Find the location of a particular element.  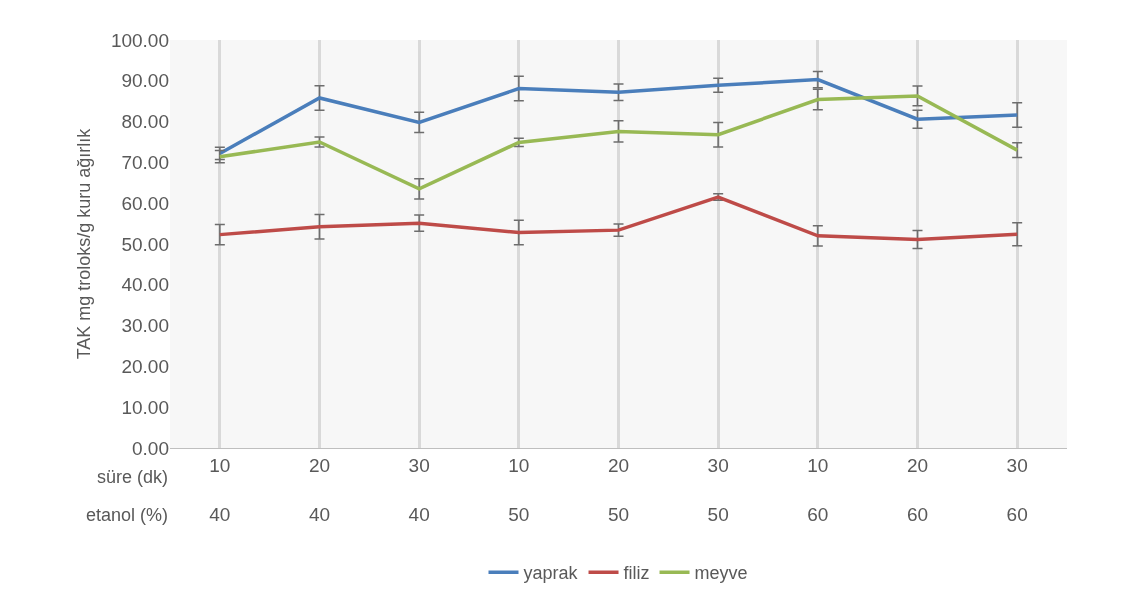

category-label: 30 50 is located at coordinates (718, 490).